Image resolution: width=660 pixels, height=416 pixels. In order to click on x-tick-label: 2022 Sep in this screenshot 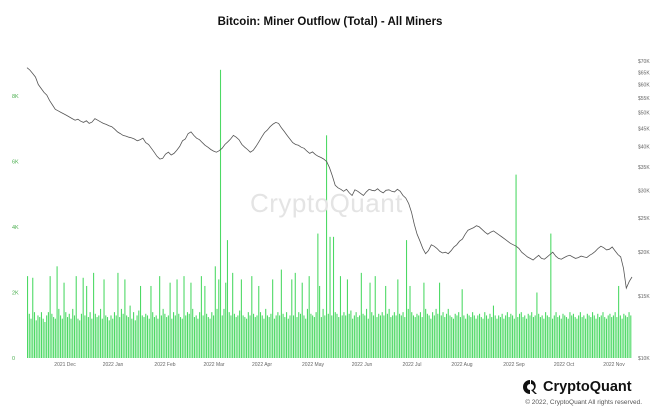, I will do `click(514, 365)`.